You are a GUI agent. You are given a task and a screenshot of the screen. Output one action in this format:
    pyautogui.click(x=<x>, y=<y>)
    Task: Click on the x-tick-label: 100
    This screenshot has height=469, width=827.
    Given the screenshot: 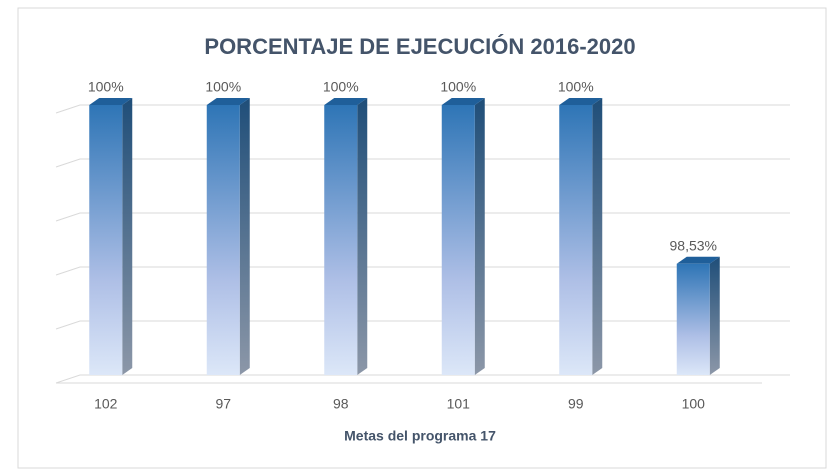 What is the action you would take?
    pyautogui.click(x=694, y=404)
    